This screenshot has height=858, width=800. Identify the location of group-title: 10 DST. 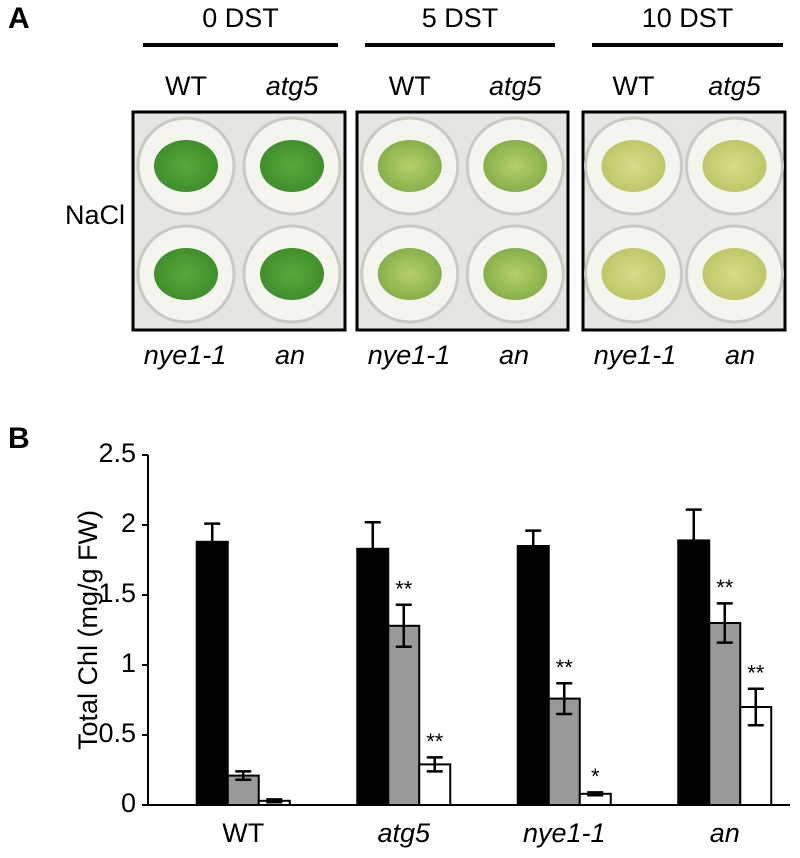
(688, 18).